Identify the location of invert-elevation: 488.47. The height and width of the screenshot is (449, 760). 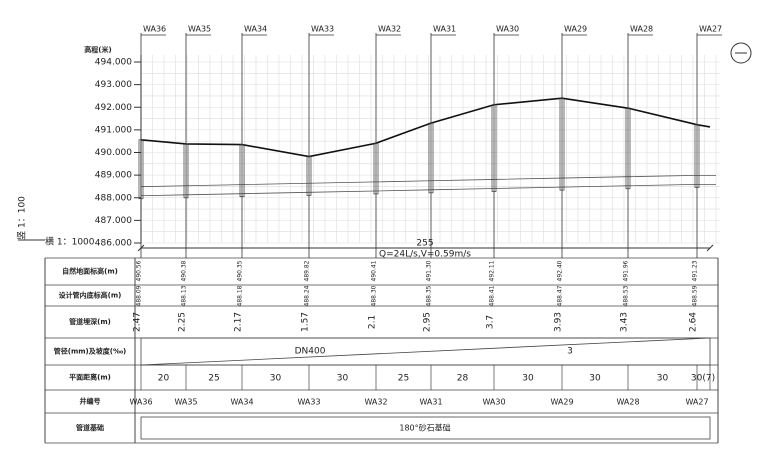
(560, 295).